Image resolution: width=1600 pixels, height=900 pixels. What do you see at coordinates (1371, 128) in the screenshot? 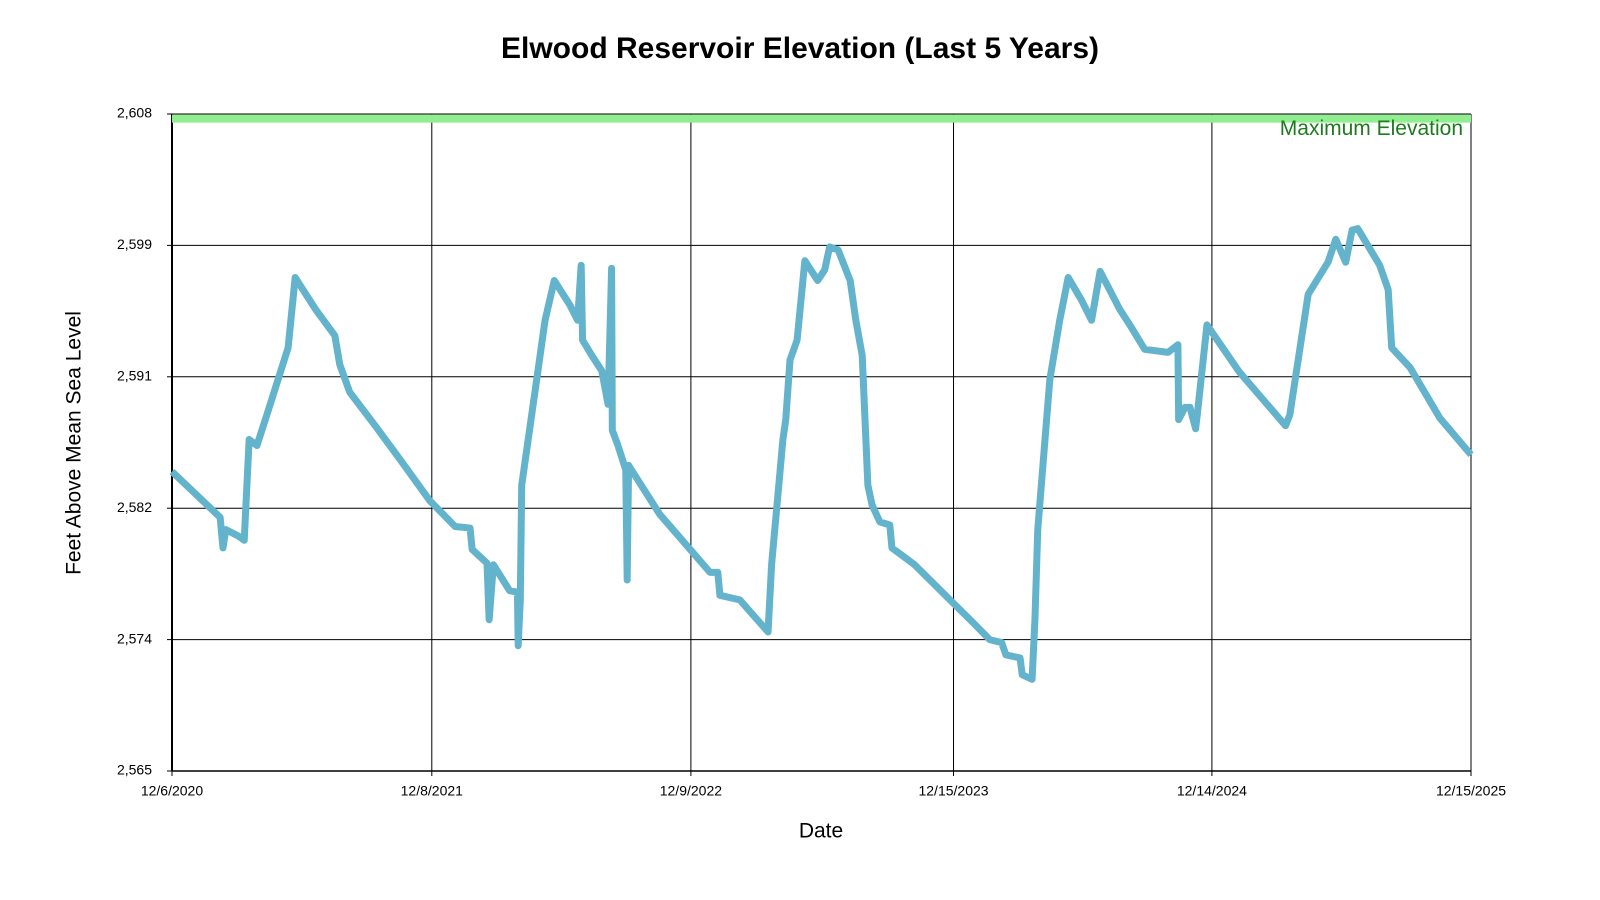
I see `max-elevation-label: Maximum Elevation` at bounding box center [1371, 128].